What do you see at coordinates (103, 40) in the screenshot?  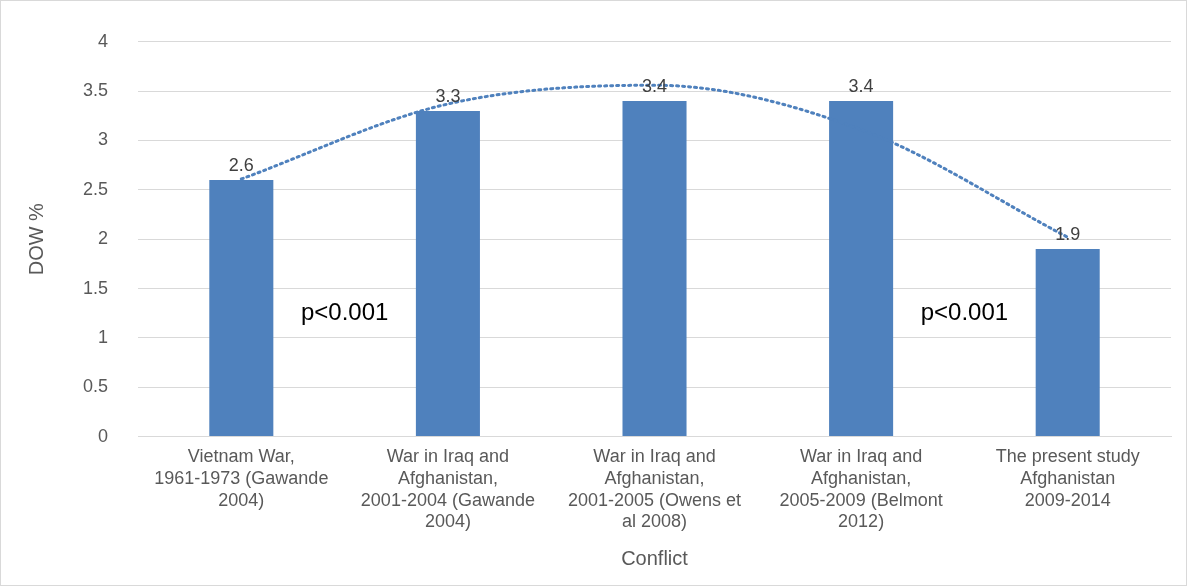 I see `y-tick-label: 4` at bounding box center [103, 40].